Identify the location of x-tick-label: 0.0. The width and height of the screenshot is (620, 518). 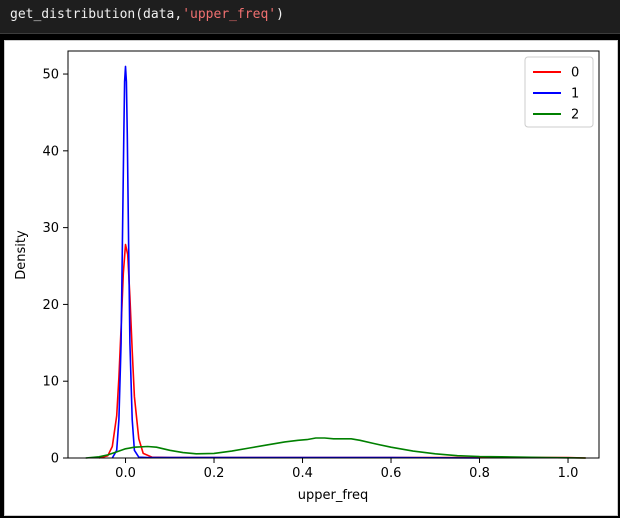
(125, 473).